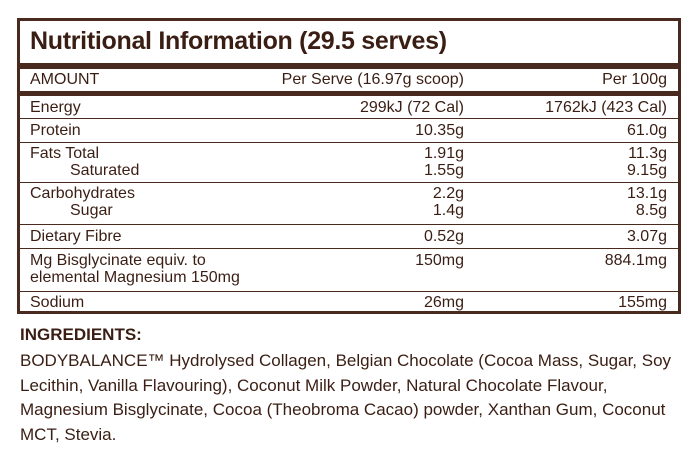  What do you see at coordinates (646, 170) in the screenshot?
I see `per-100g-value: 9.15g` at bounding box center [646, 170].